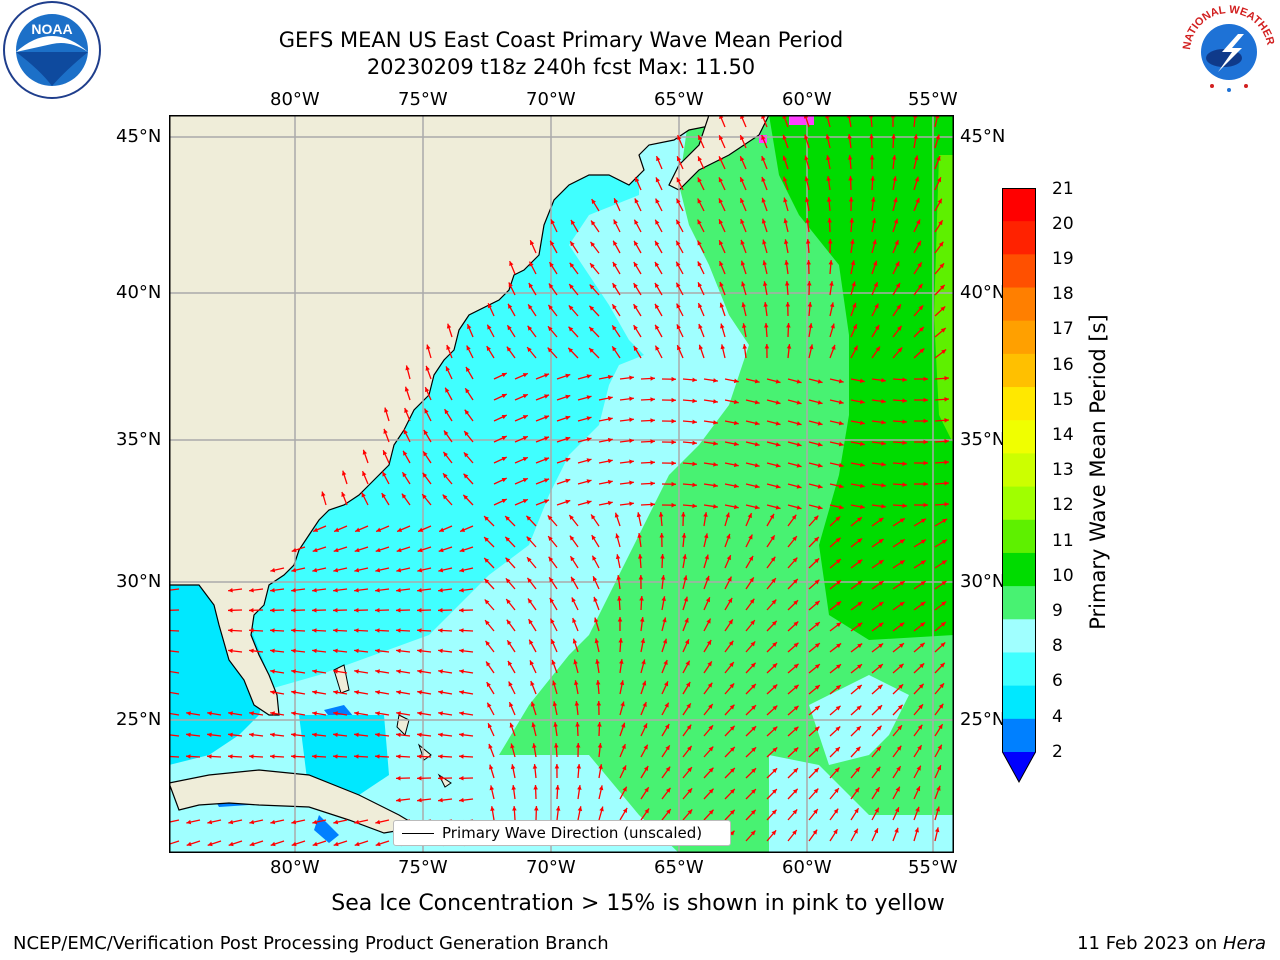 The width and height of the screenshot is (1280, 960). Describe the element at coordinates (1063, 470) in the screenshot. I see `colorbar-tick: 13` at that location.